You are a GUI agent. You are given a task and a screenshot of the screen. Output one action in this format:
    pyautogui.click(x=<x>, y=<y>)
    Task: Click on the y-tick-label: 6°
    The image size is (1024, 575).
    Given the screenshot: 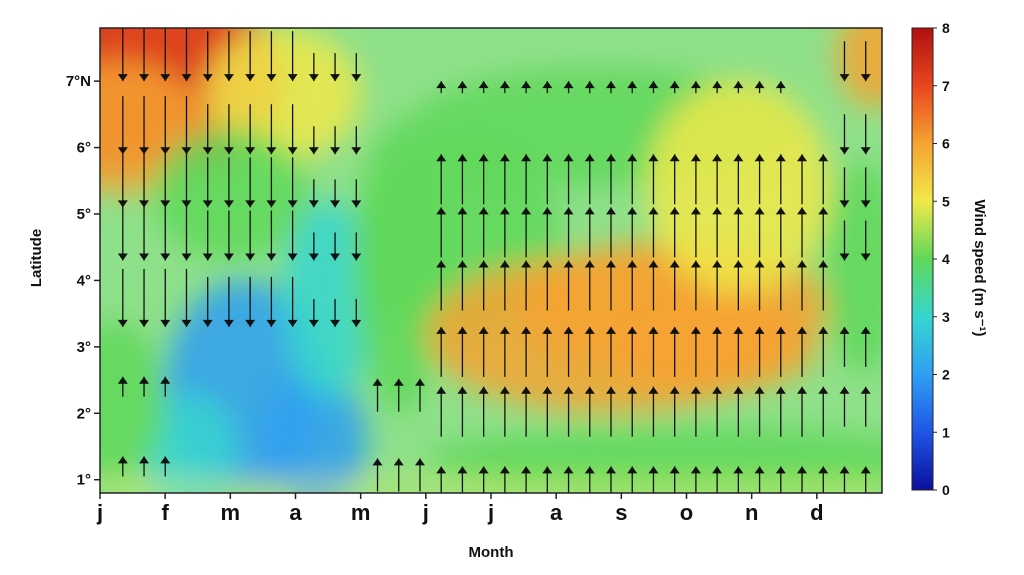 What is the action you would take?
    pyautogui.click(x=84, y=148)
    